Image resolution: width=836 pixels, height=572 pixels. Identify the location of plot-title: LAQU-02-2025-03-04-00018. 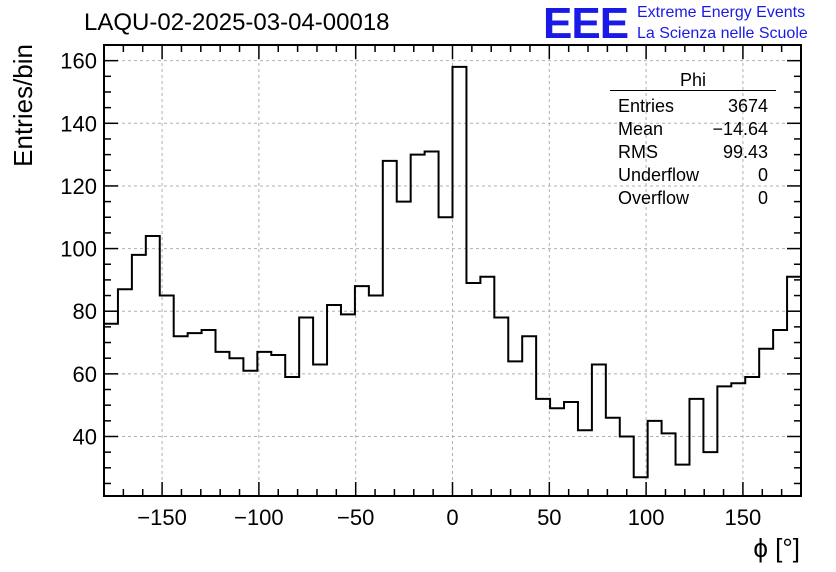
(237, 22).